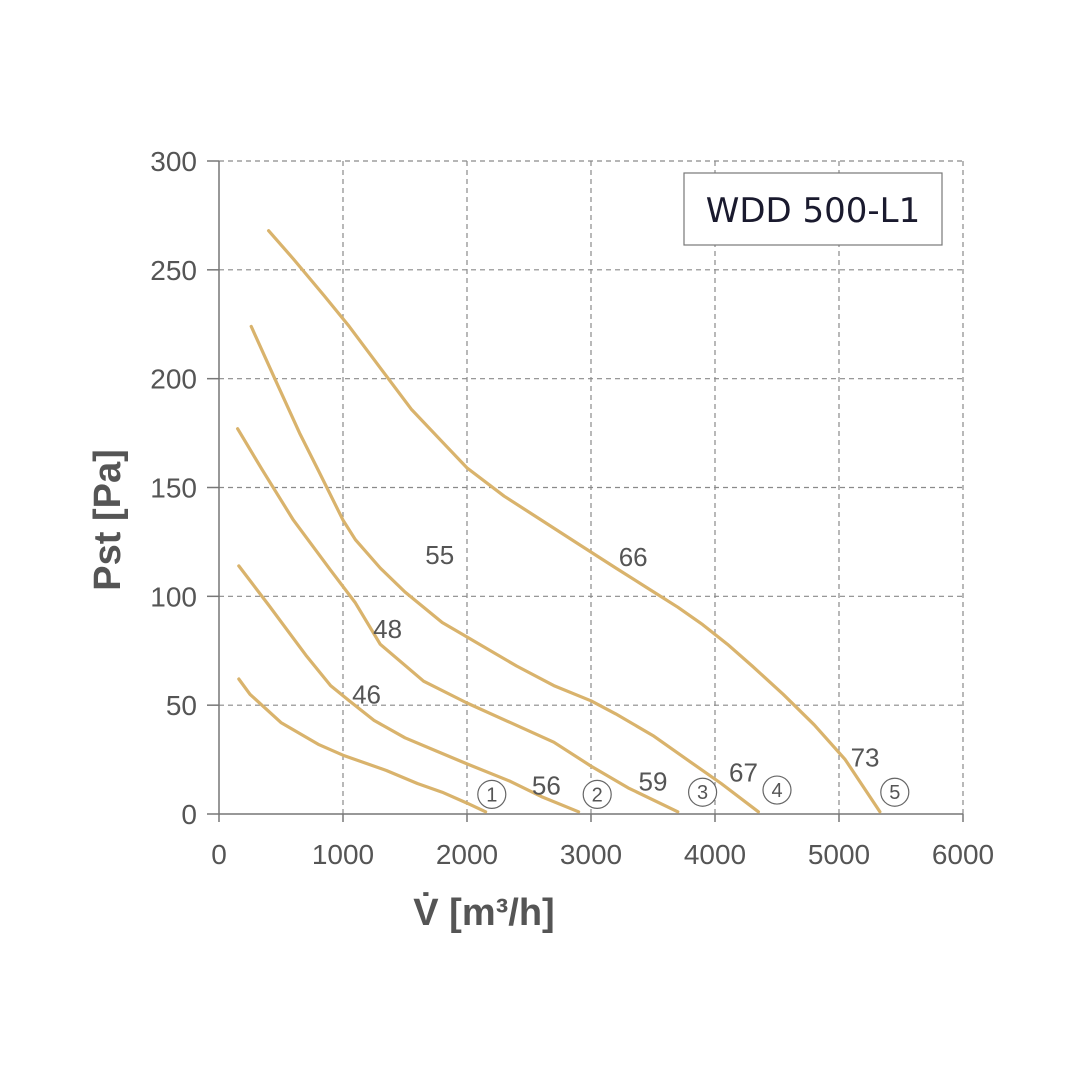  Describe the element at coordinates (963, 854) in the screenshot. I see `x-tick-label: 6000` at that location.